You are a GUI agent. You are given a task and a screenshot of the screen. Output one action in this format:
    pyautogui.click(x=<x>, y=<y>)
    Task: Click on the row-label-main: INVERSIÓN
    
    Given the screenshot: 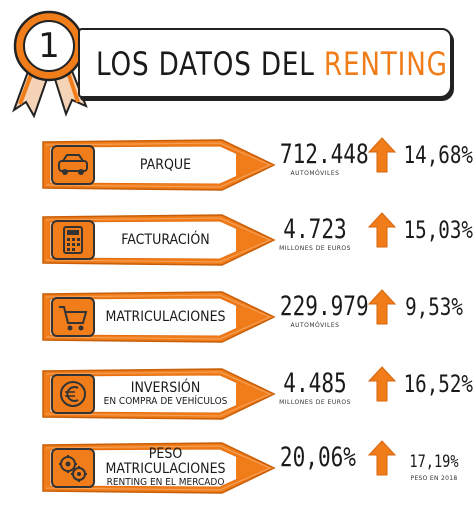 What is the action you would take?
    pyautogui.click(x=165, y=387)
    